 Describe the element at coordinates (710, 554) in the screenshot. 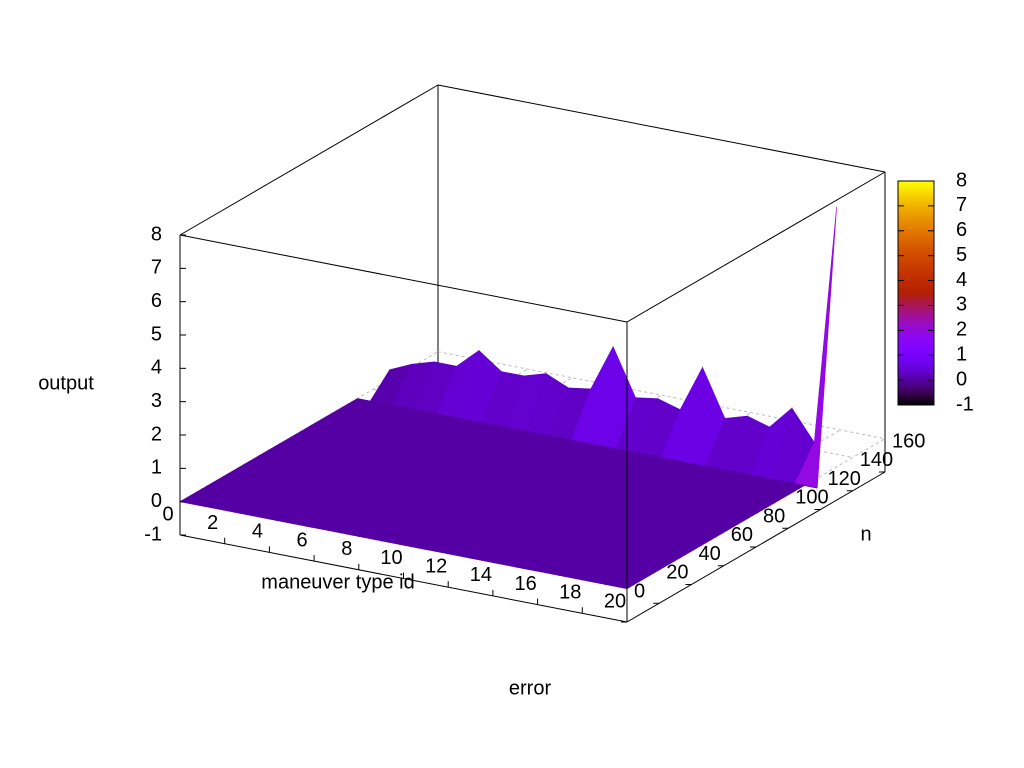

I see `y-tick-label: 40` at that location.